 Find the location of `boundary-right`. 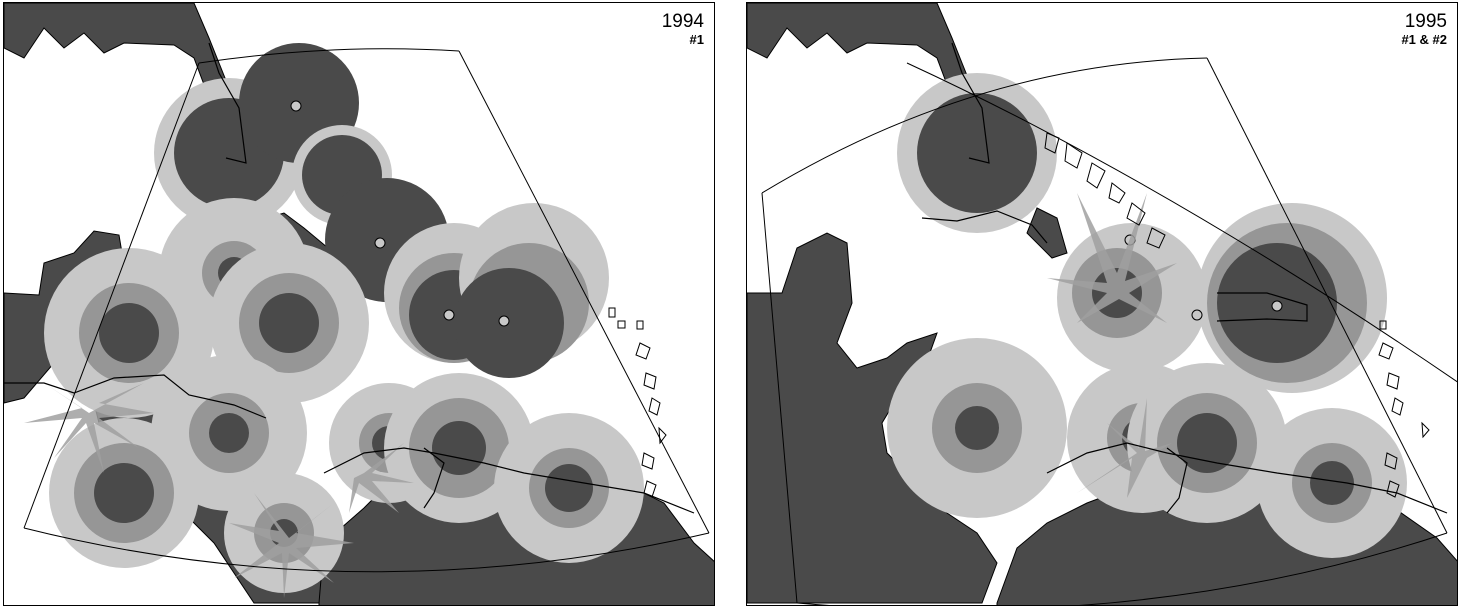

boundary-right is located at coordinates (584, 292).